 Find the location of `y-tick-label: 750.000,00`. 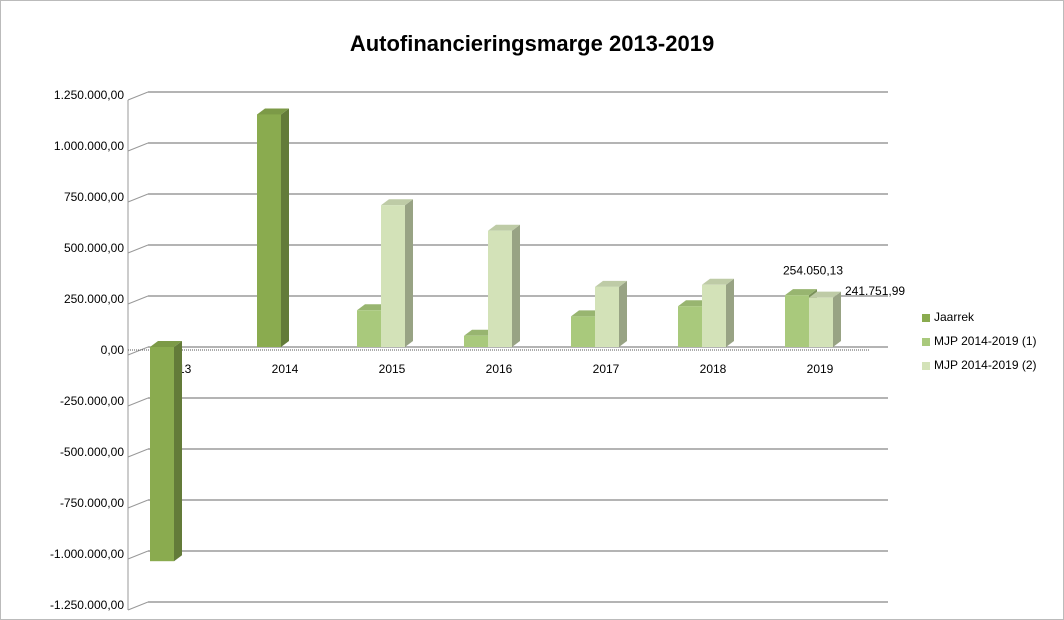

y-tick-label: 750.000,00 is located at coordinates (94, 197).